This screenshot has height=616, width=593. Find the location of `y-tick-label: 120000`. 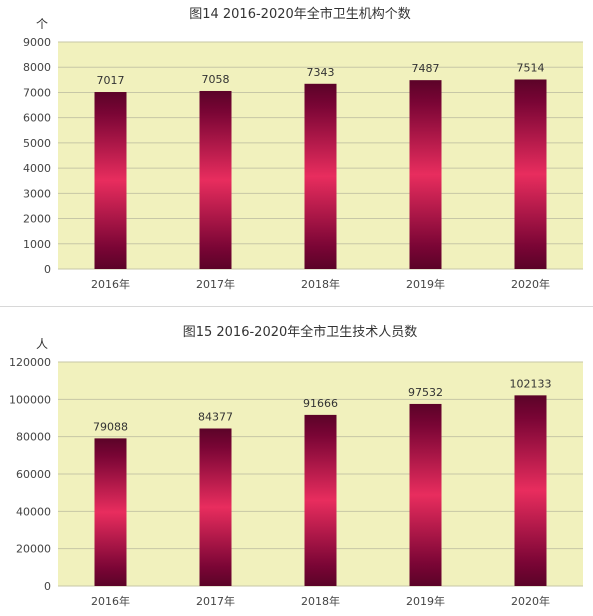

y-tick-label: 120000 is located at coordinates (30, 362).